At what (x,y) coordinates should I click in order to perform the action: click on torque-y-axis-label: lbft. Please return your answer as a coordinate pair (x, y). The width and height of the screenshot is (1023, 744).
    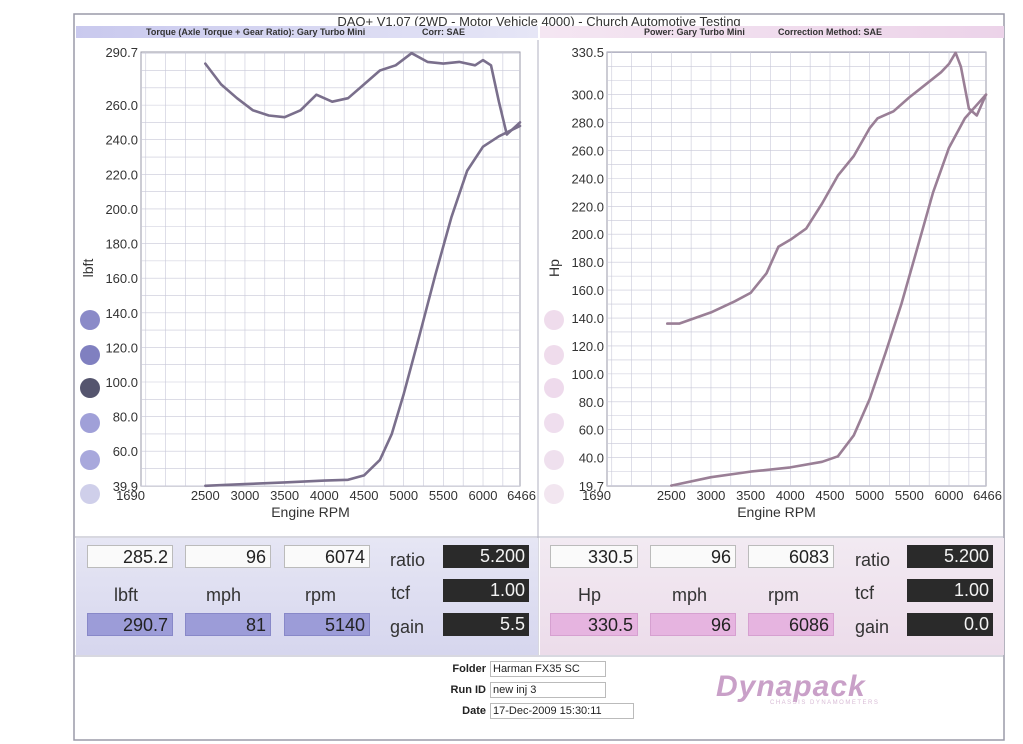
    Looking at the image, I should click on (88, 268).